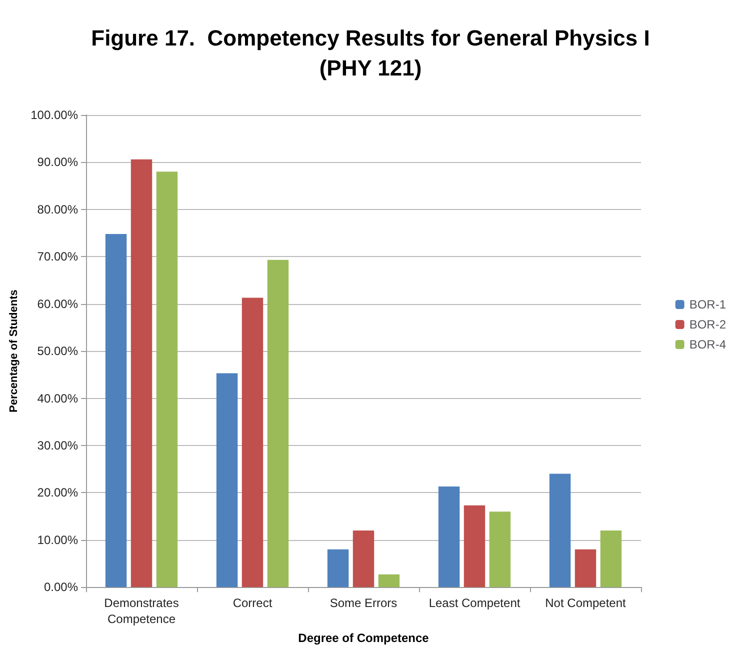  What do you see at coordinates (54, 115) in the screenshot?
I see `y-tick-label: 100.00%` at bounding box center [54, 115].